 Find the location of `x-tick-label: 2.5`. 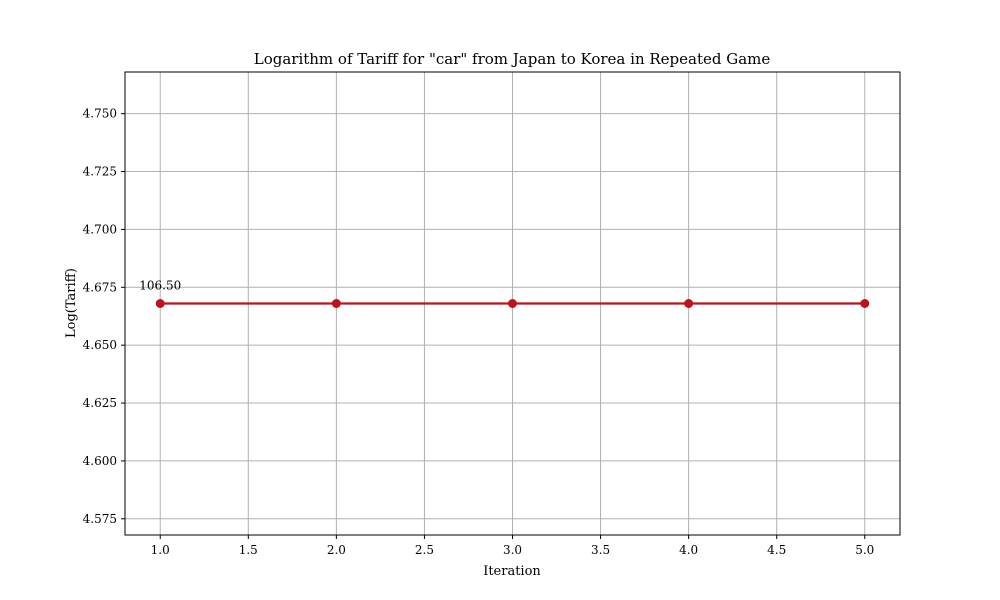

x-tick-label: 2.5 is located at coordinates (424, 550).